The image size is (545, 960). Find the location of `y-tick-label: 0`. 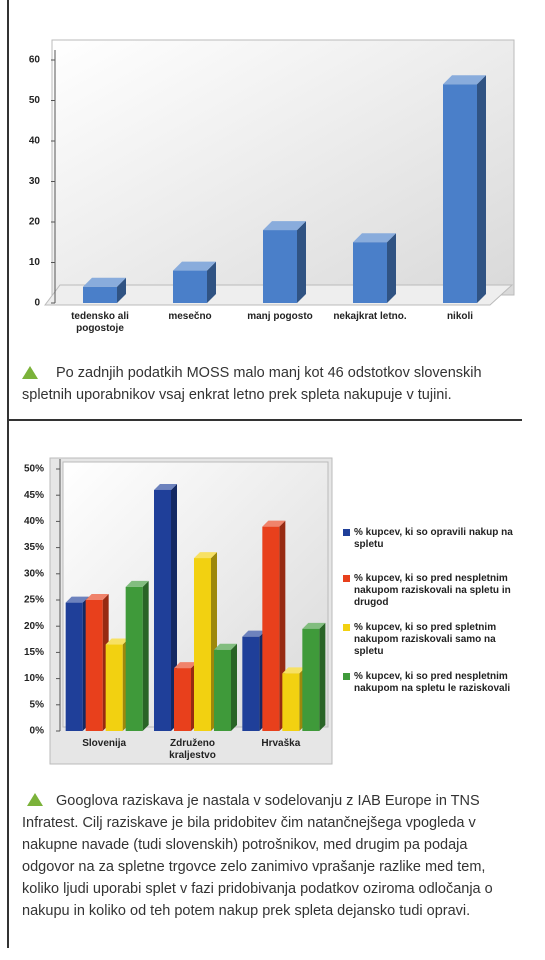

y-tick-label: 0 is located at coordinates (37, 303).